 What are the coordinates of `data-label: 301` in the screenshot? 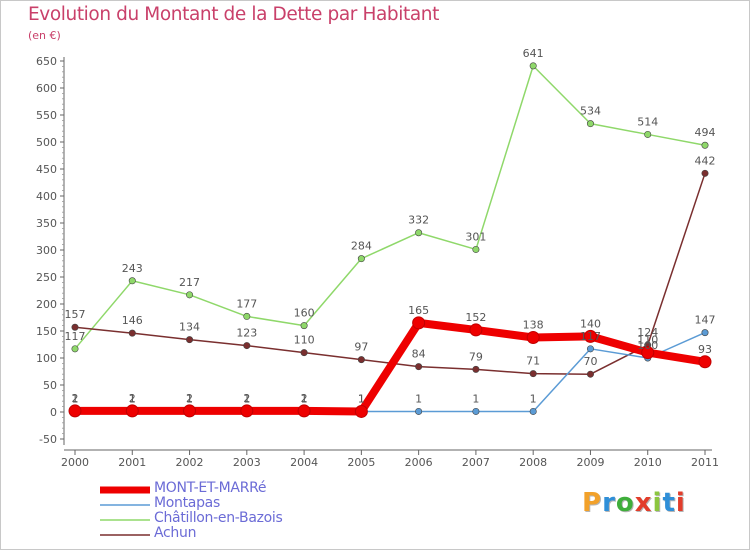 It's located at (475, 236).